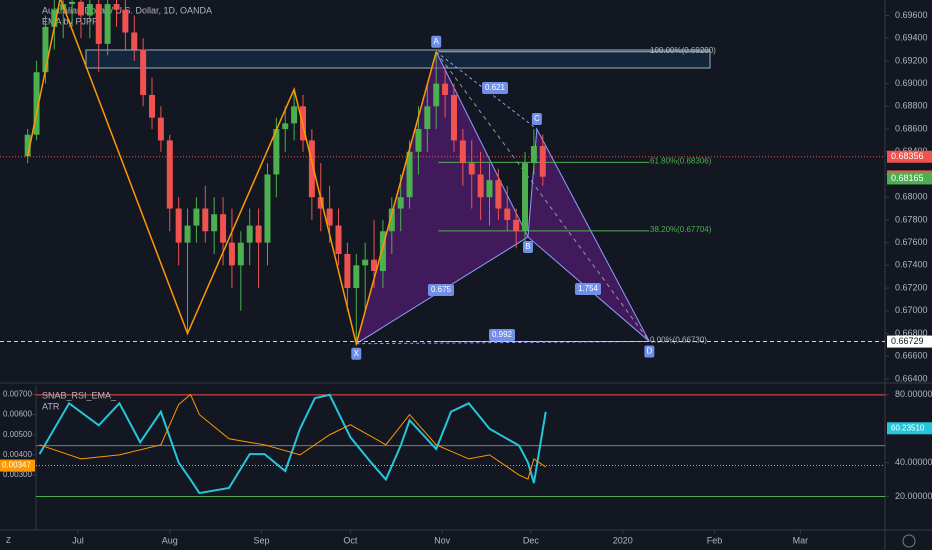  Describe the element at coordinates (437, 41) in the screenshot. I see `point-label: A` at that location.